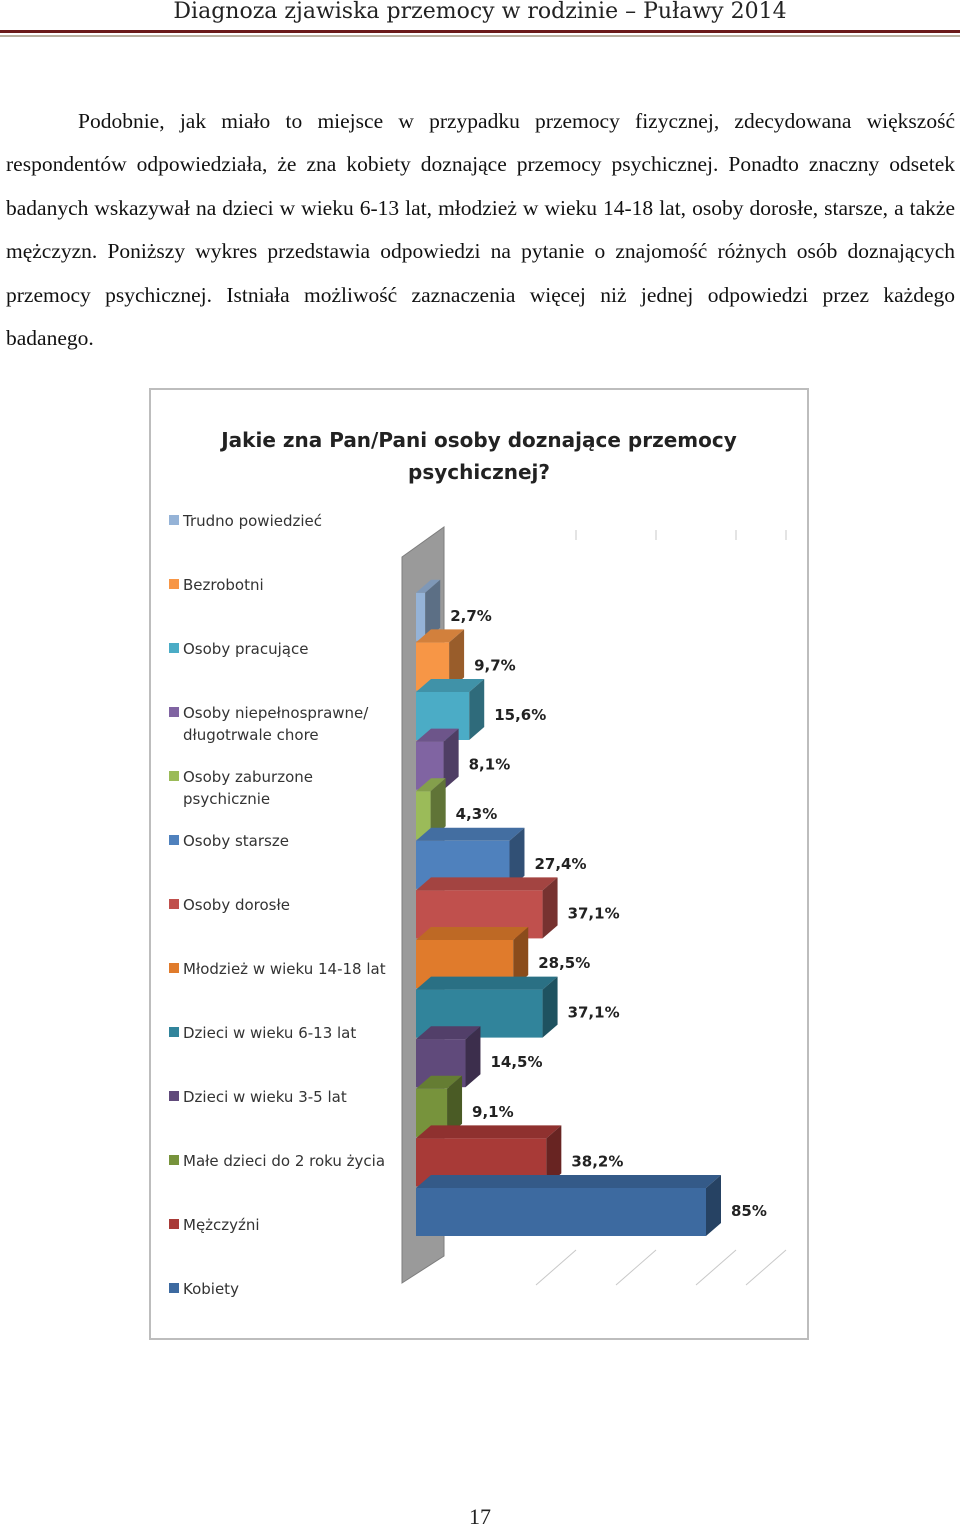 The height and width of the screenshot is (1530, 960). I want to click on data-label: 4,3%, so click(477, 814).